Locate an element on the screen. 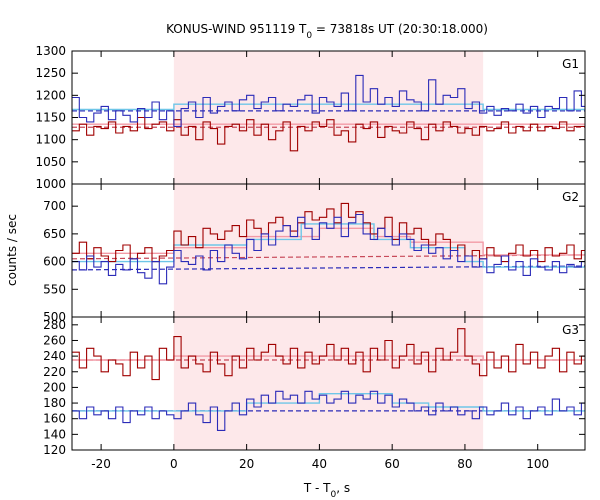 The height and width of the screenshot is (500, 600). y-tick-label: 280 is located at coordinates (54, 325).